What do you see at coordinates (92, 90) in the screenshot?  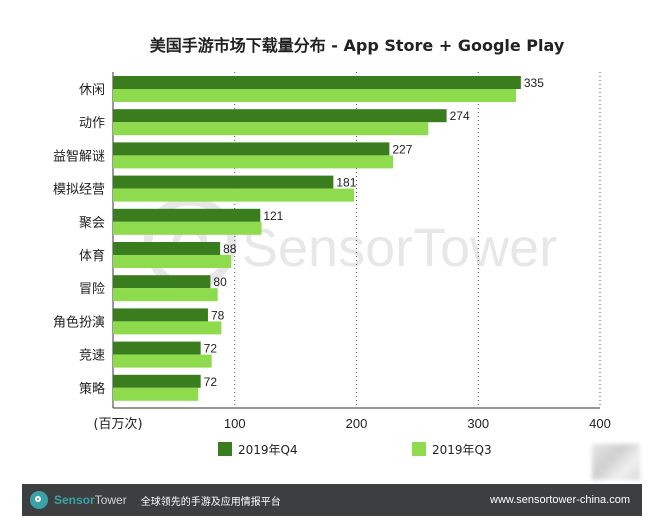 I see `category-label: 休闲` at bounding box center [92, 90].